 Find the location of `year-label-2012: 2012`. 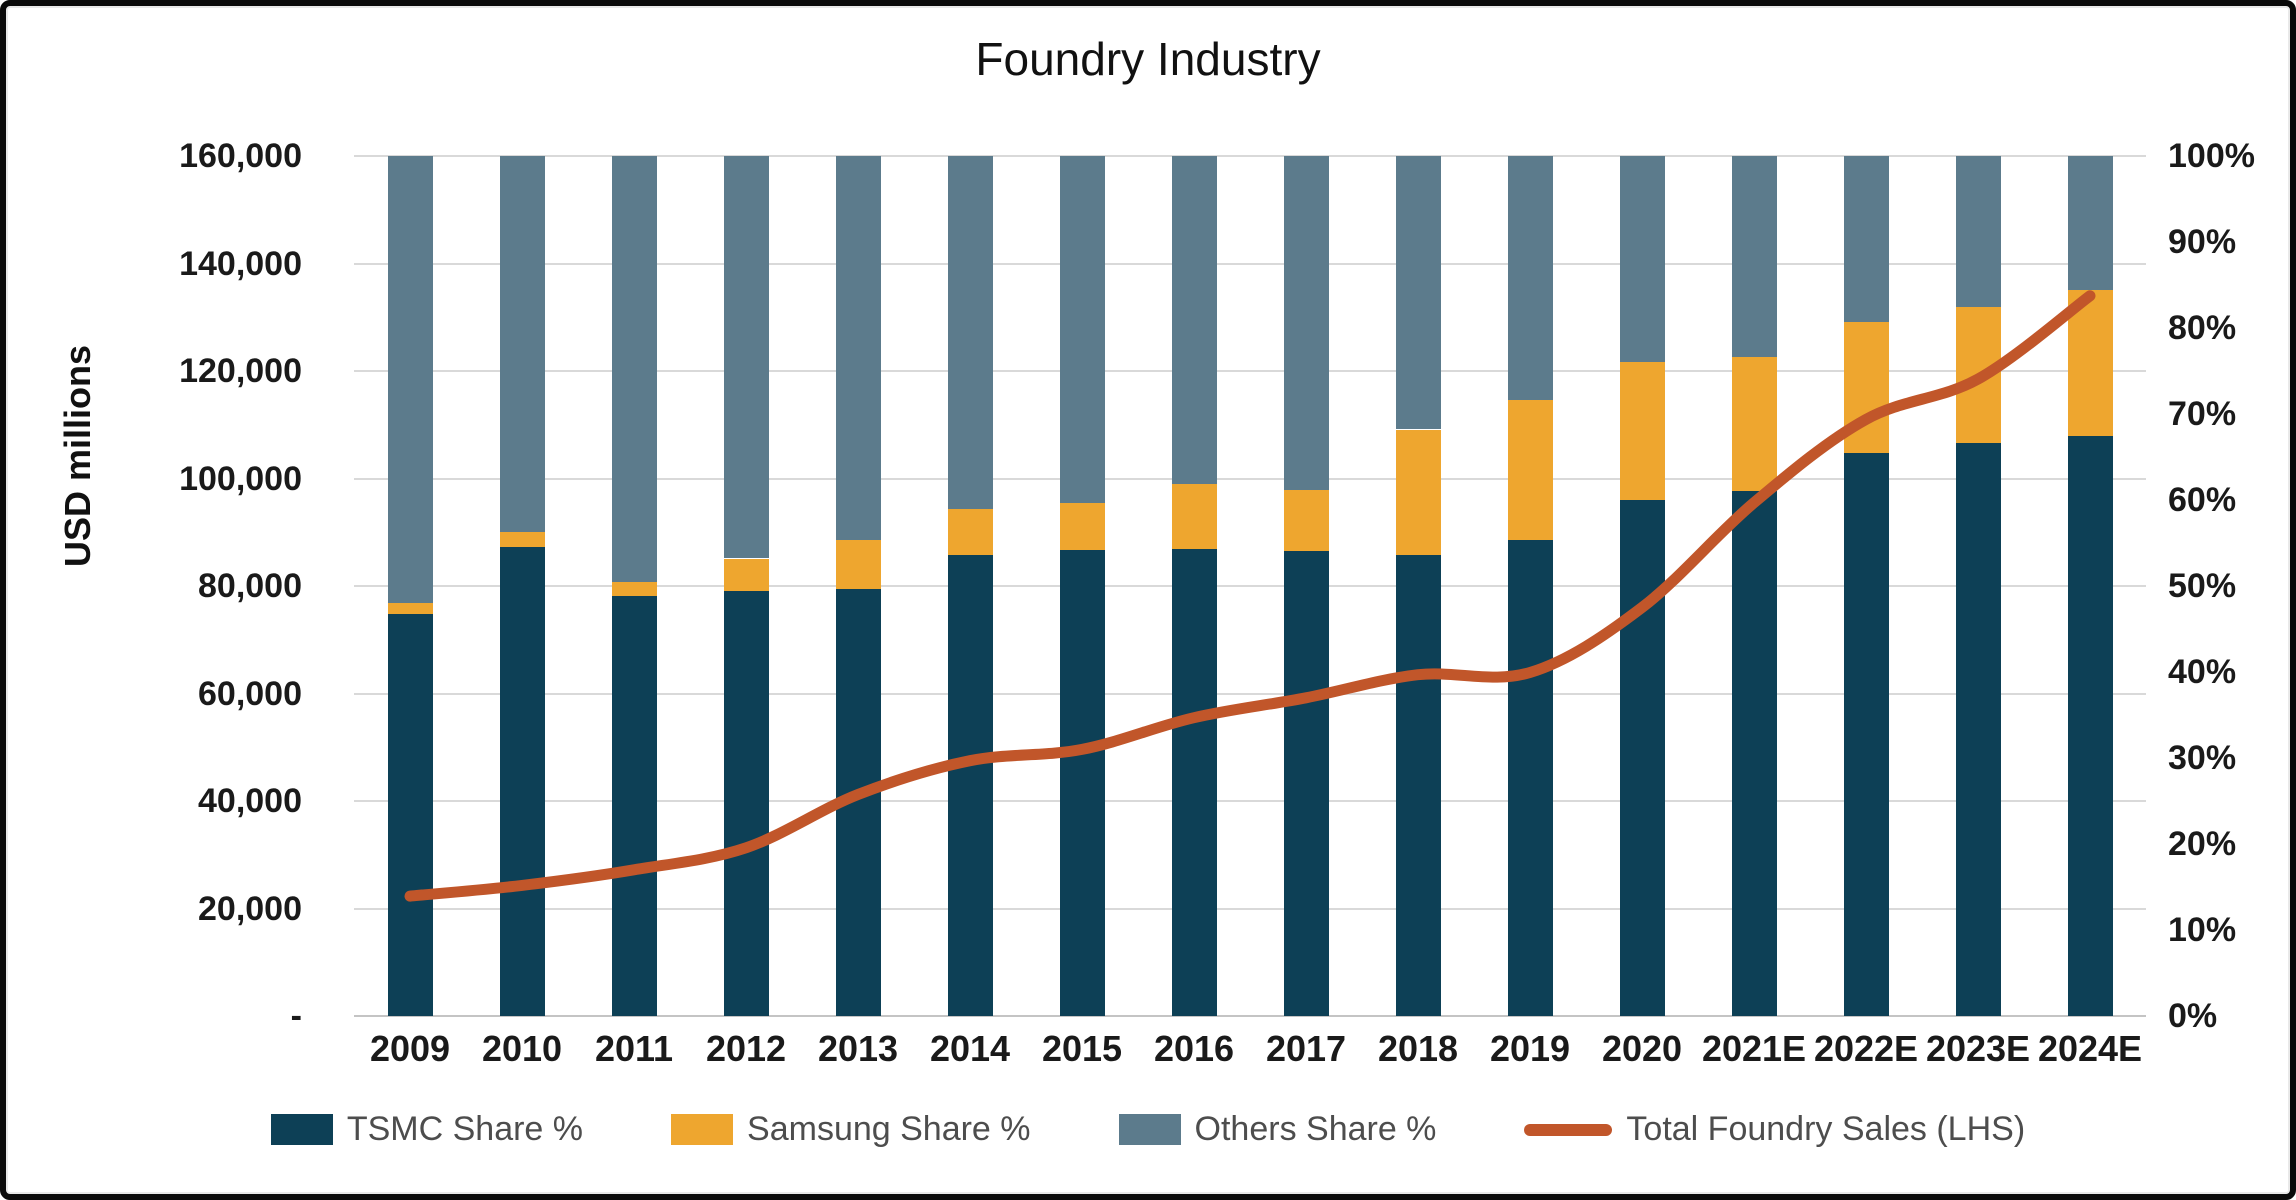

year-label-2012: 2012 is located at coordinates (746, 1048).